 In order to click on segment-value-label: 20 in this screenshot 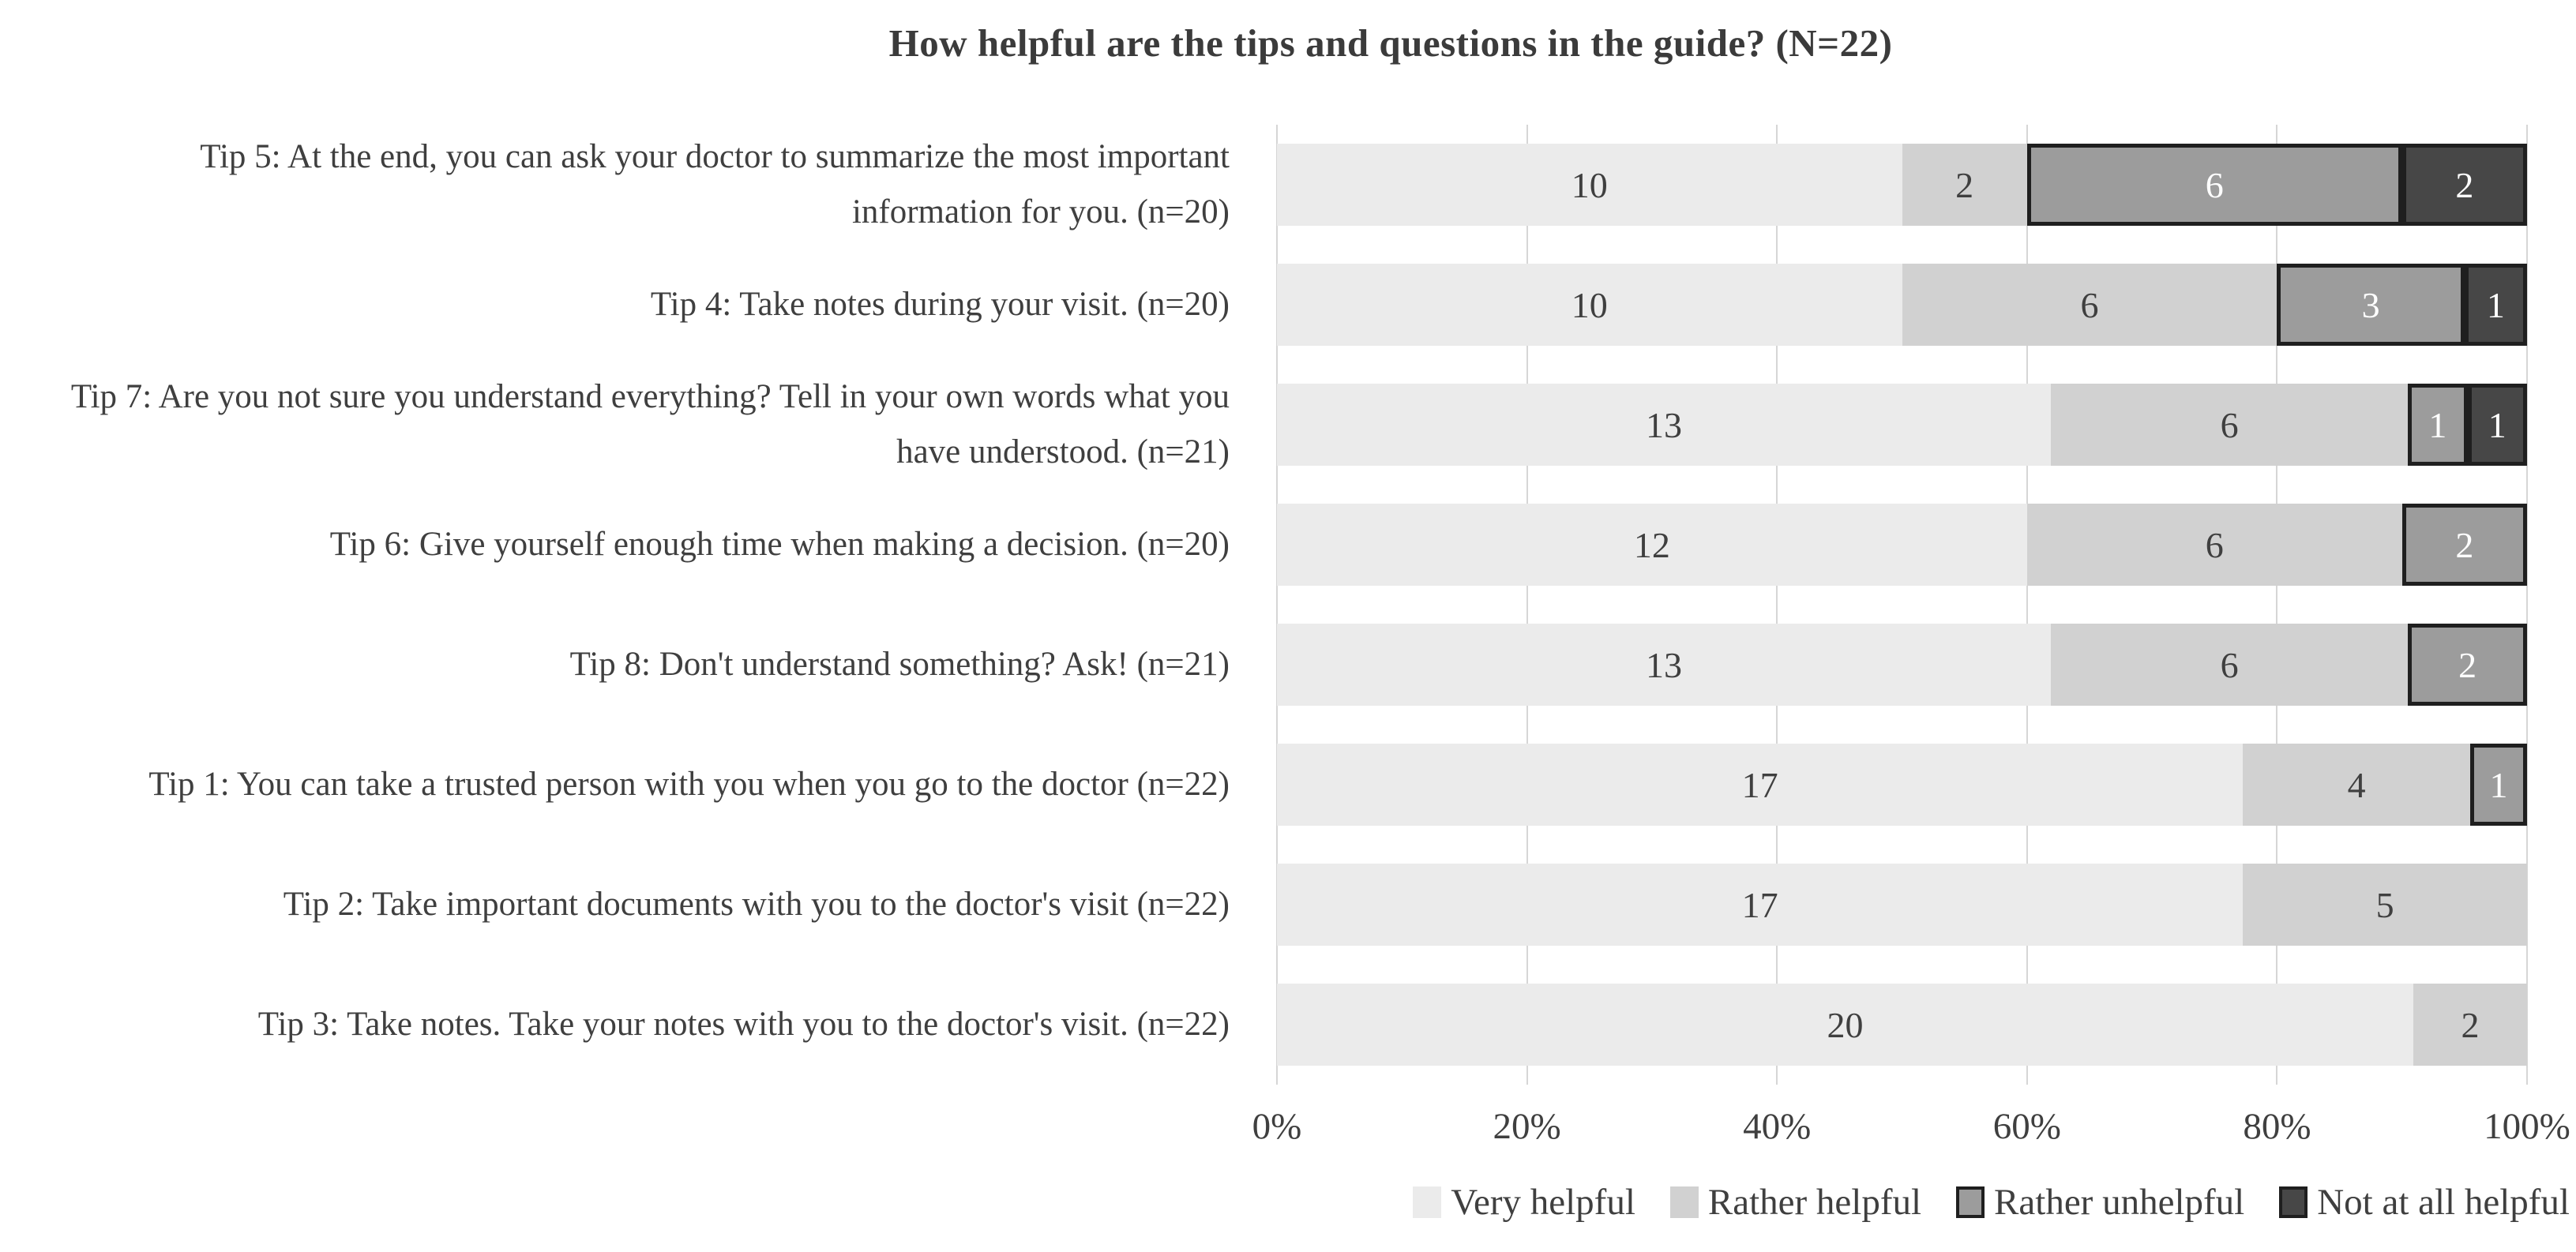, I will do `click(1845, 1024)`.